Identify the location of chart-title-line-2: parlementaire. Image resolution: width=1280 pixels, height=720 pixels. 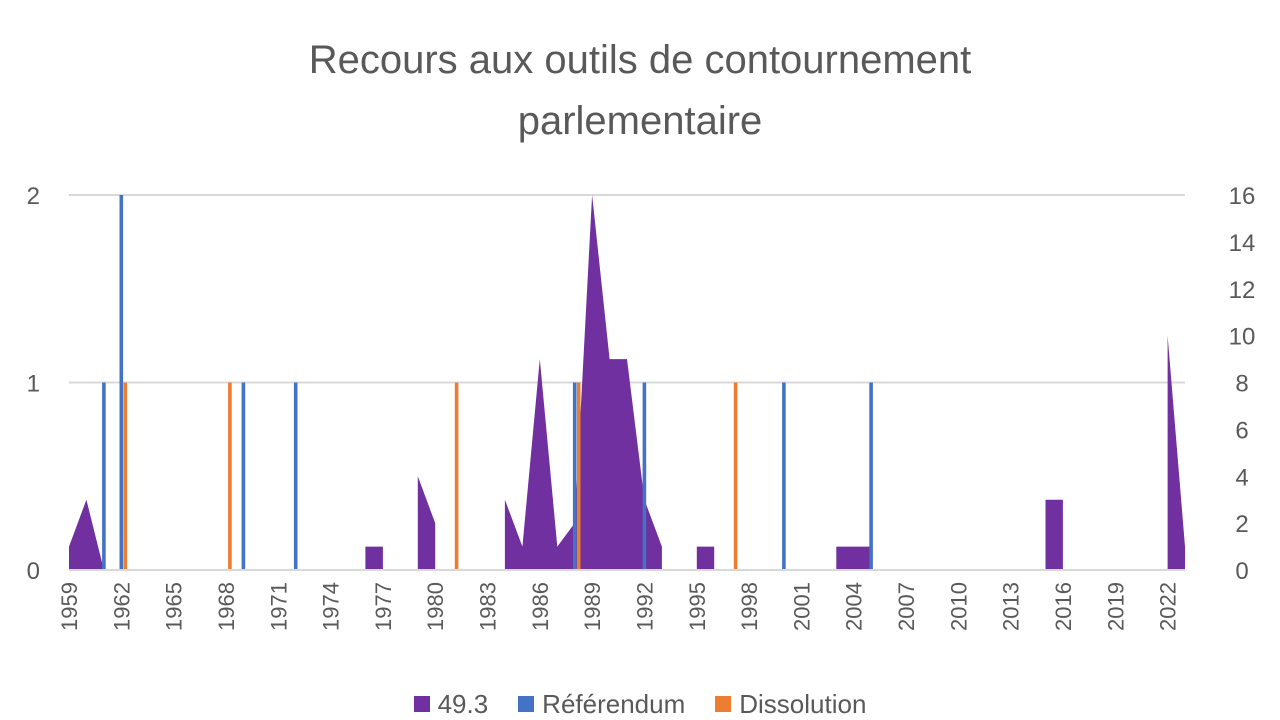
(640, 121).